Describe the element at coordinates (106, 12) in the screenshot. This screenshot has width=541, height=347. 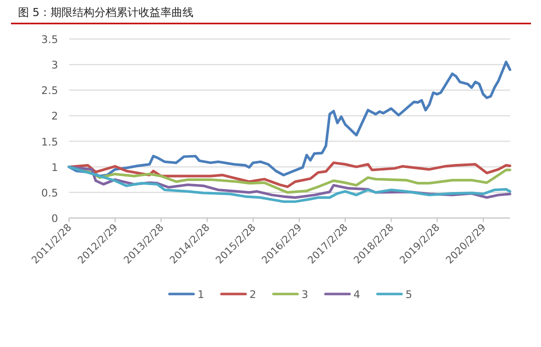
I see `chart-title: 图 5：期限结构分档累计收益率曲线` at that location.